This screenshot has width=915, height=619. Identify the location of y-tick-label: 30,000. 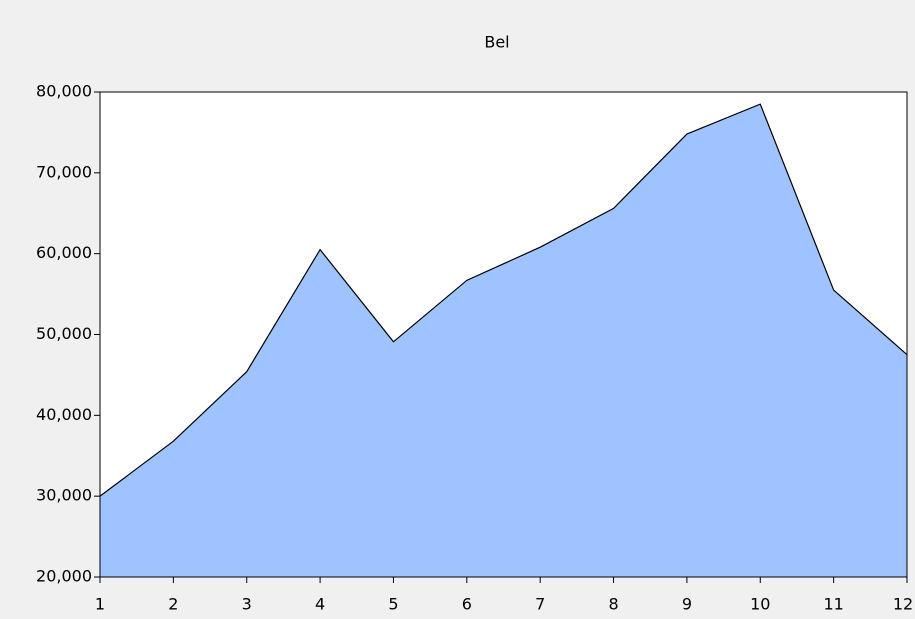
(64, 495).